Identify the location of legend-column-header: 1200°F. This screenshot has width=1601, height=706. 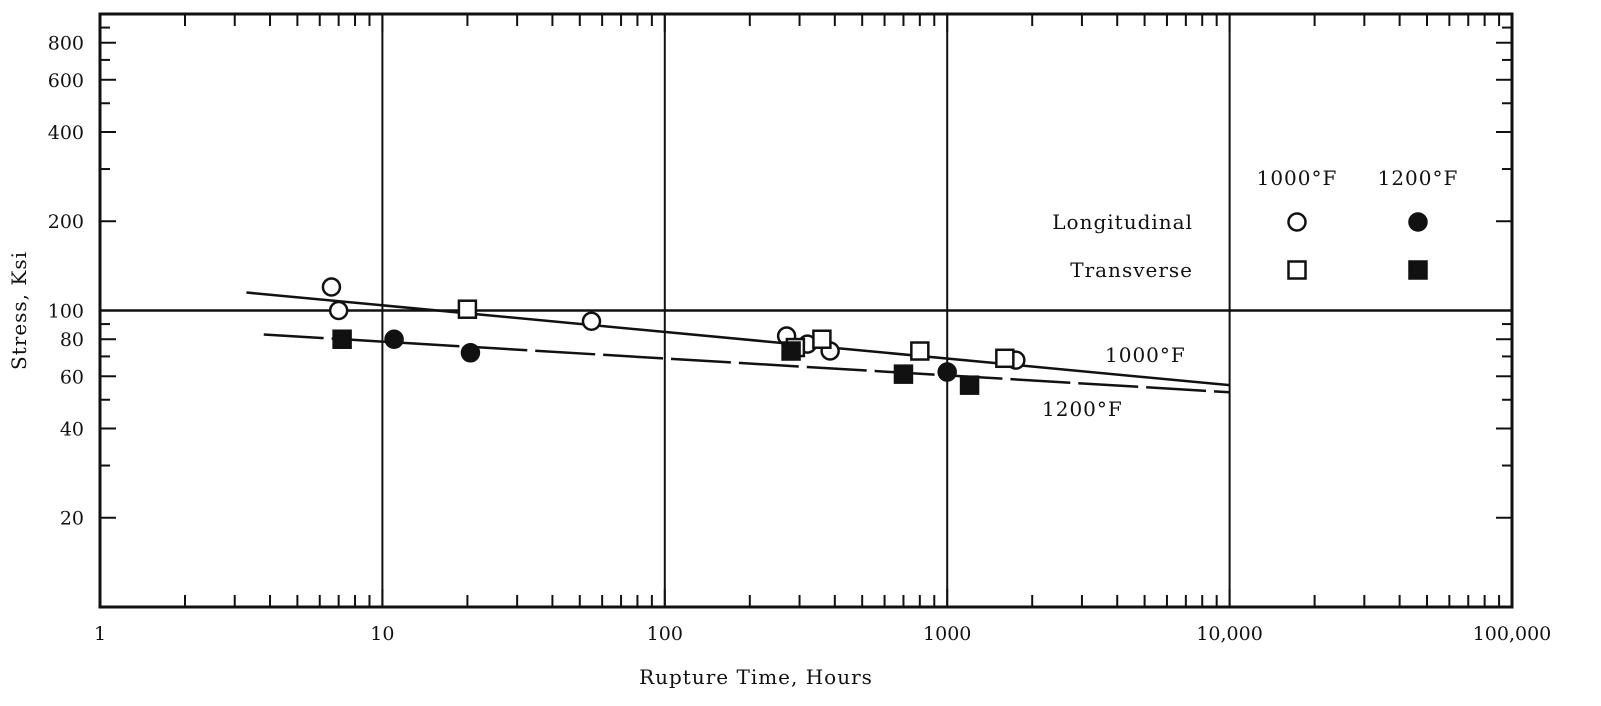
(1418, 178).